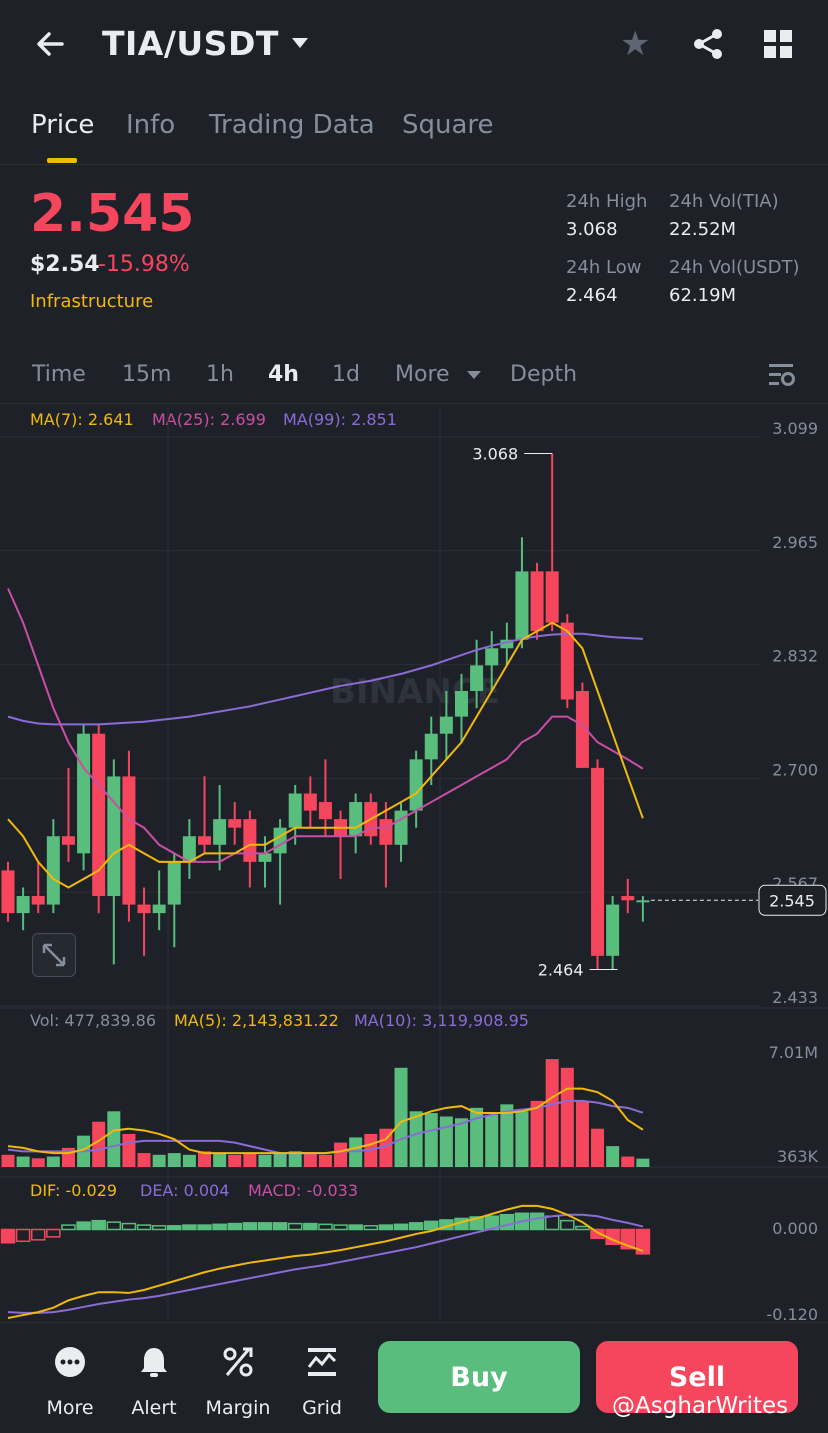 This screenshot has width=828, height=1433. Describe the element at coordinates (798, 1156) in the screenshot. I see `volume-axis-bottom: 363K` at that location.